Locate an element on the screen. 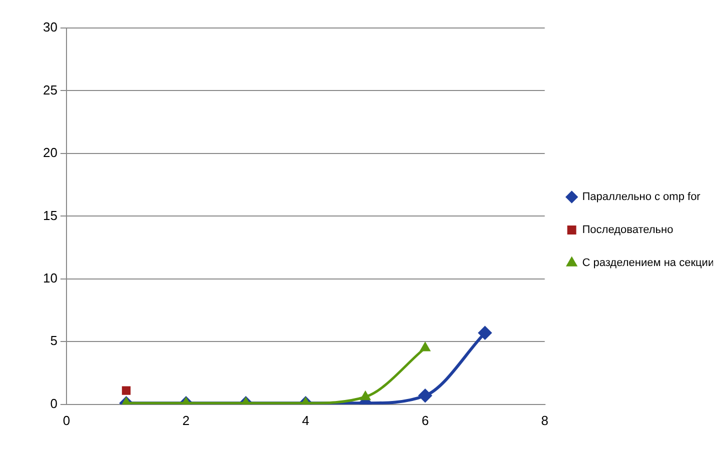  y-tick-label: 25 is located at coordinates (50, 90).